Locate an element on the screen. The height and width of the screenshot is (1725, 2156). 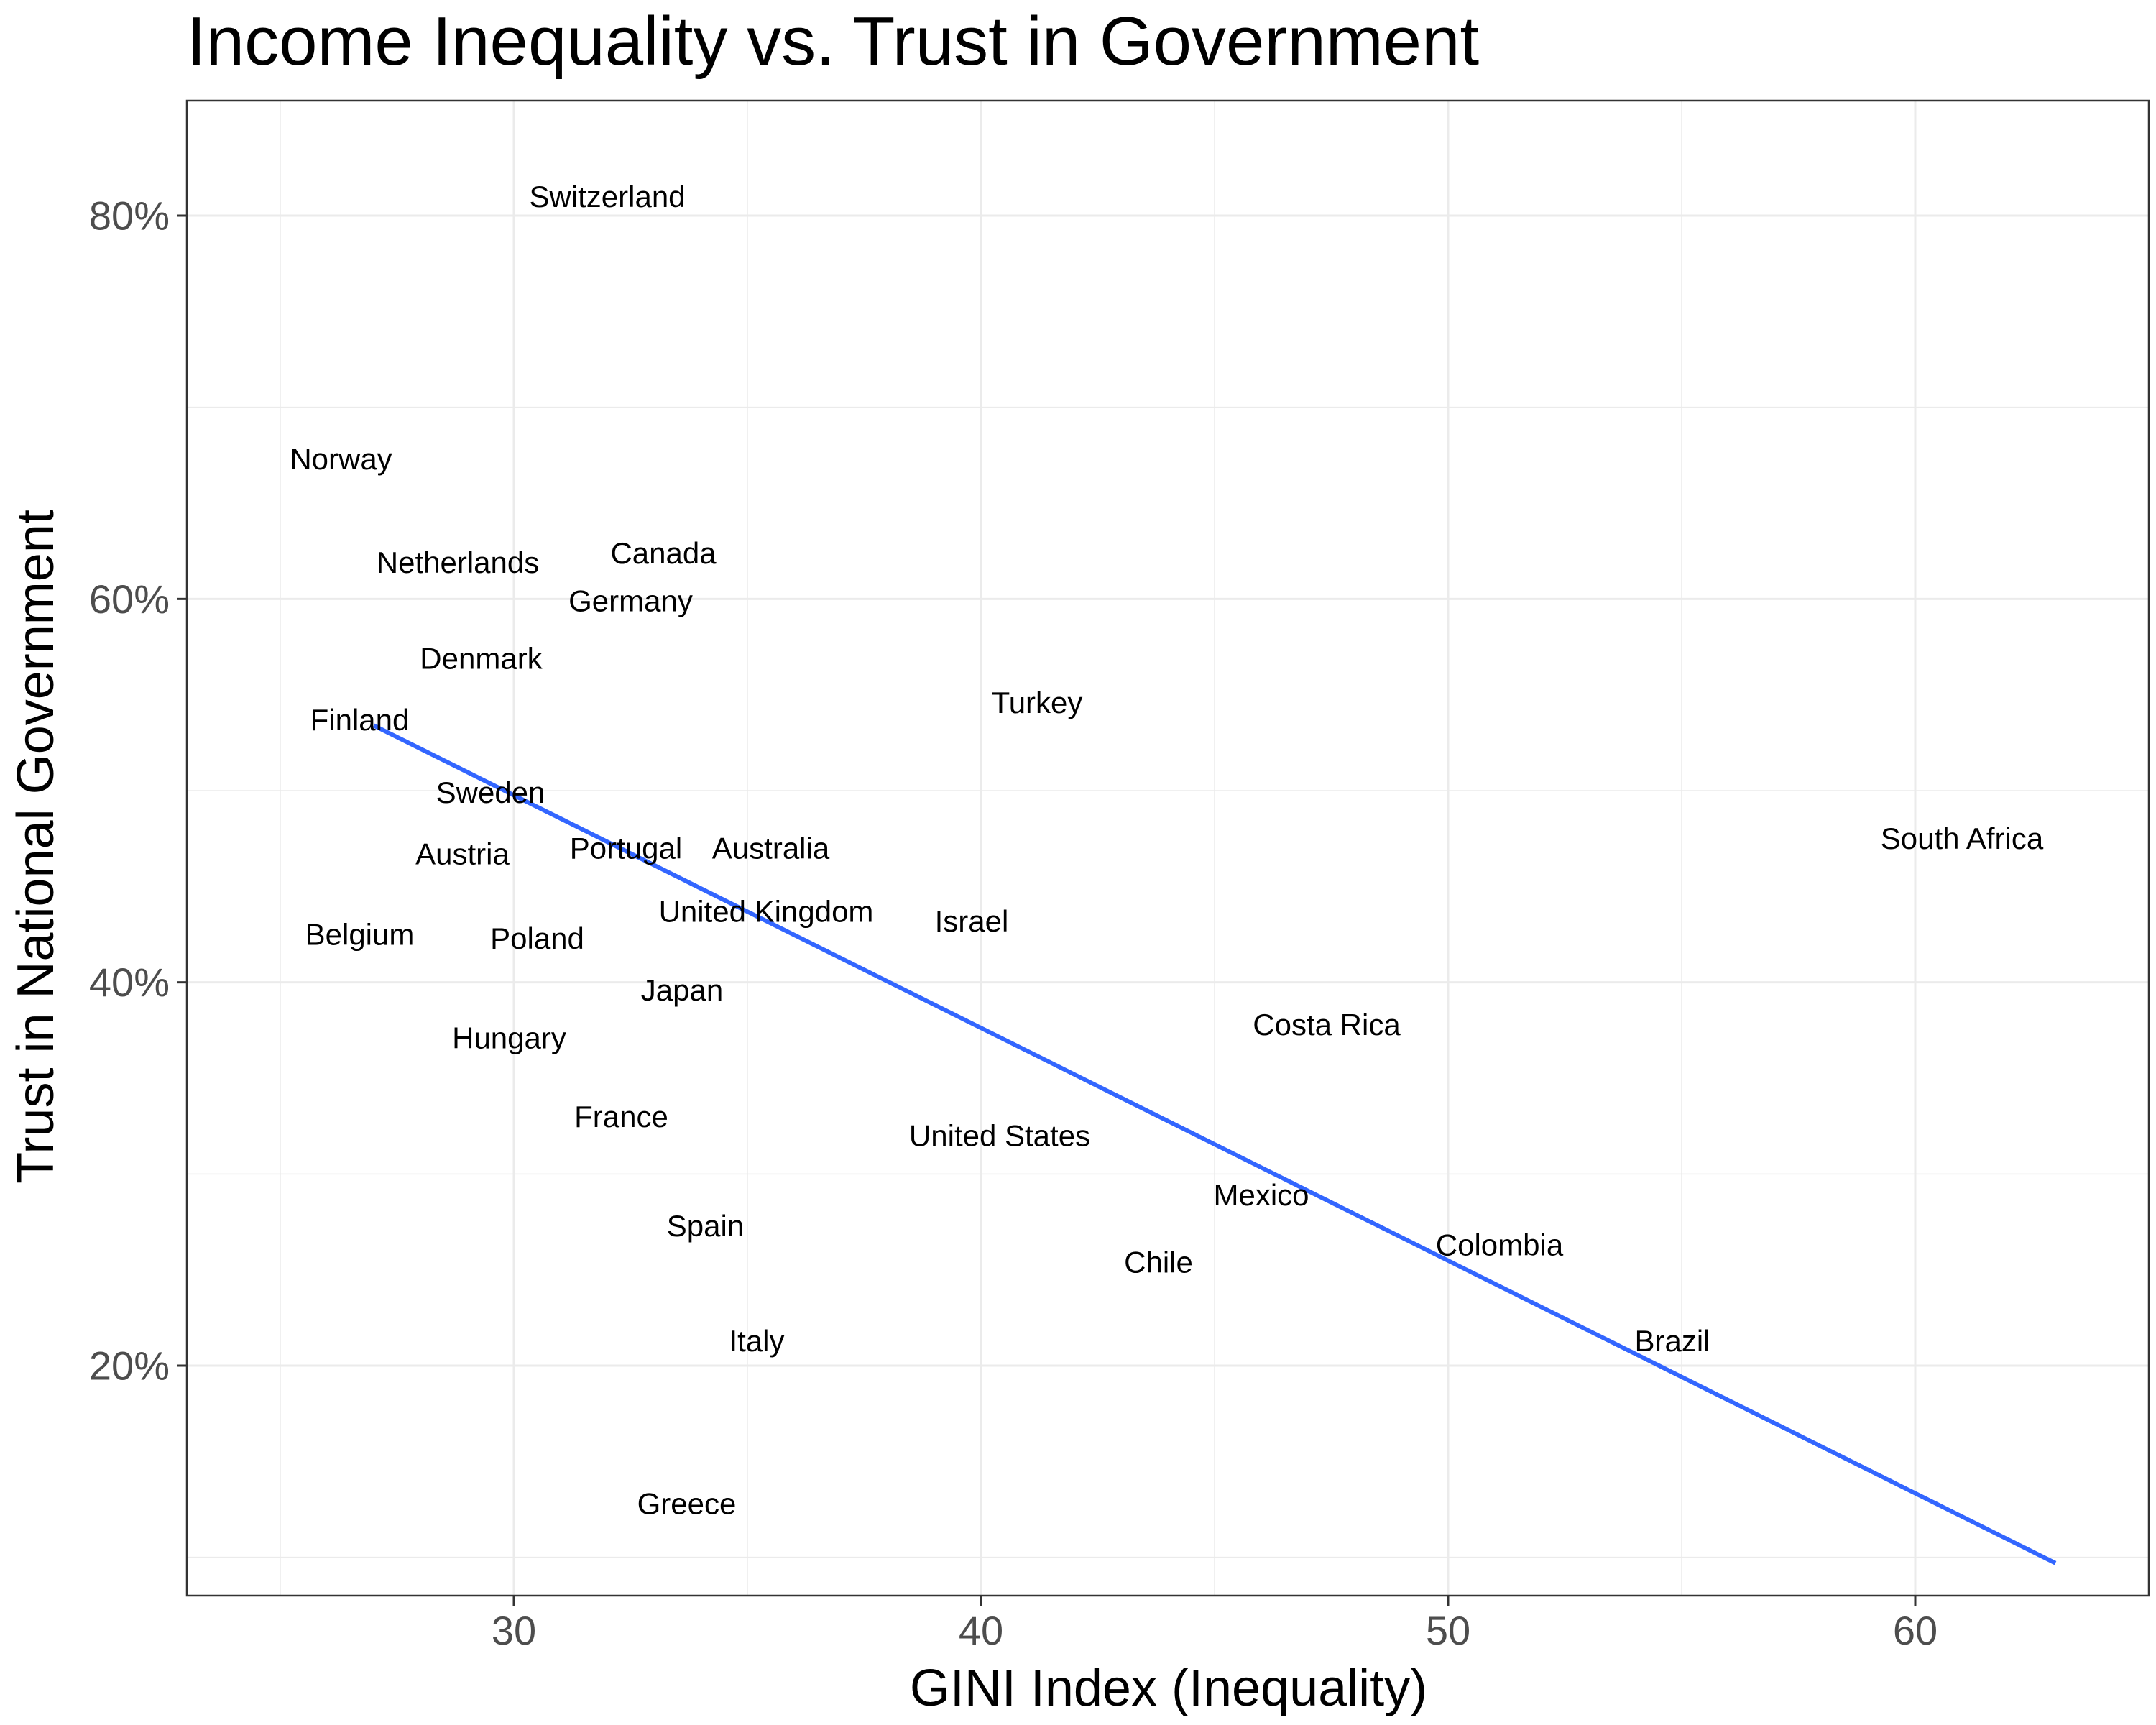
x-tick-label: 60 is located at coordinates (1916, 1630).